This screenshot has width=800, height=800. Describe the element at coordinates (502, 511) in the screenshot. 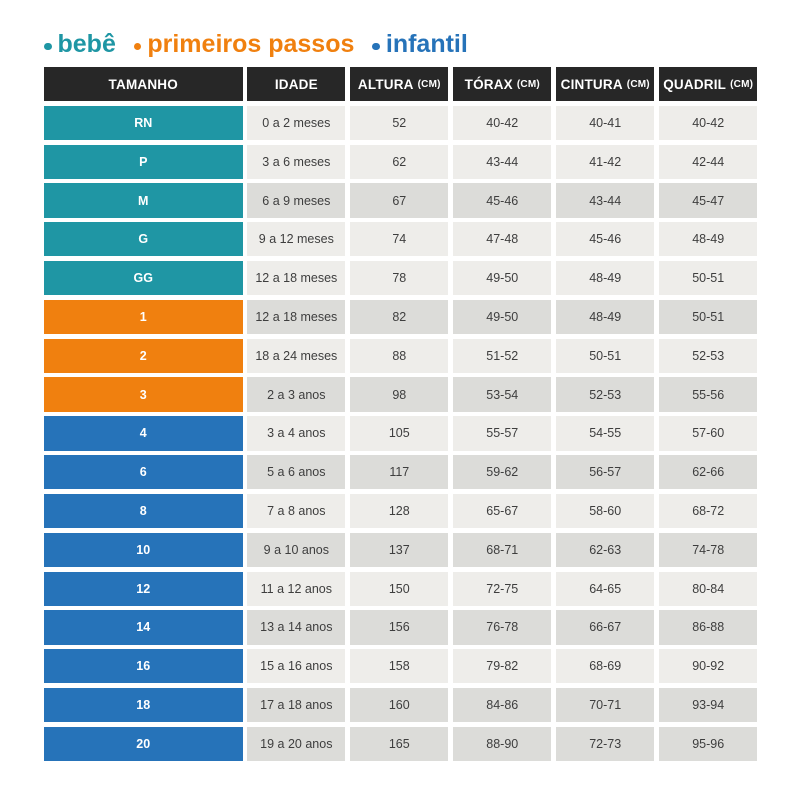

I see `cell-torax-row11: 65-67` at that location.